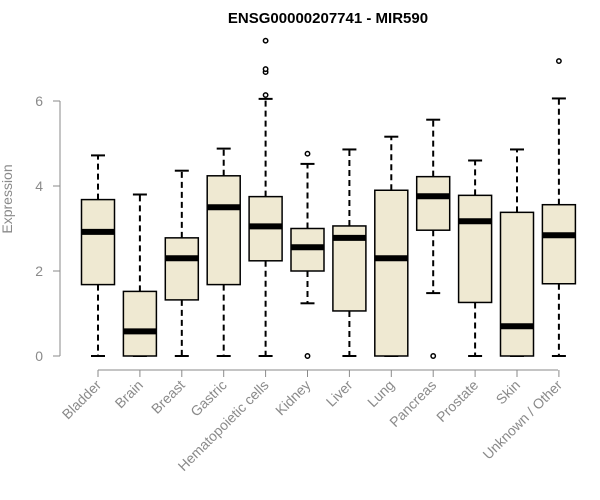 The width and height of the screenshot is (600, 500). What do you see at coordinates (293, 398) in the screenshot?
I see `x-tick-label: Kidney` at bounding box center [293, 398].